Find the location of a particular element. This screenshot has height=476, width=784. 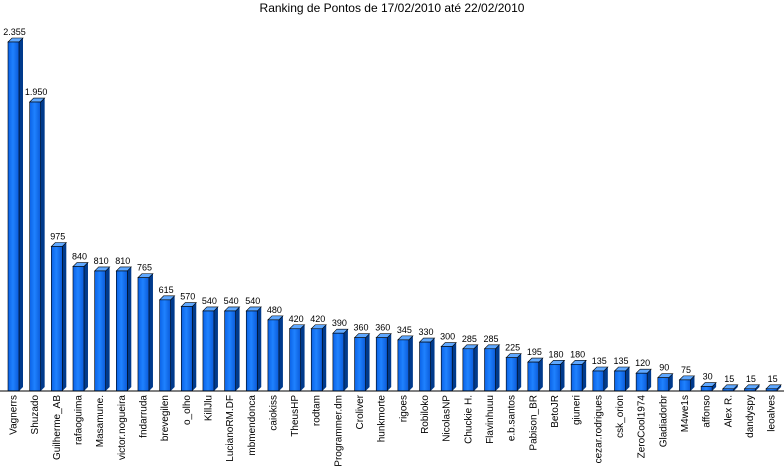

data-label: 480 is located at coordinates (274, 310).